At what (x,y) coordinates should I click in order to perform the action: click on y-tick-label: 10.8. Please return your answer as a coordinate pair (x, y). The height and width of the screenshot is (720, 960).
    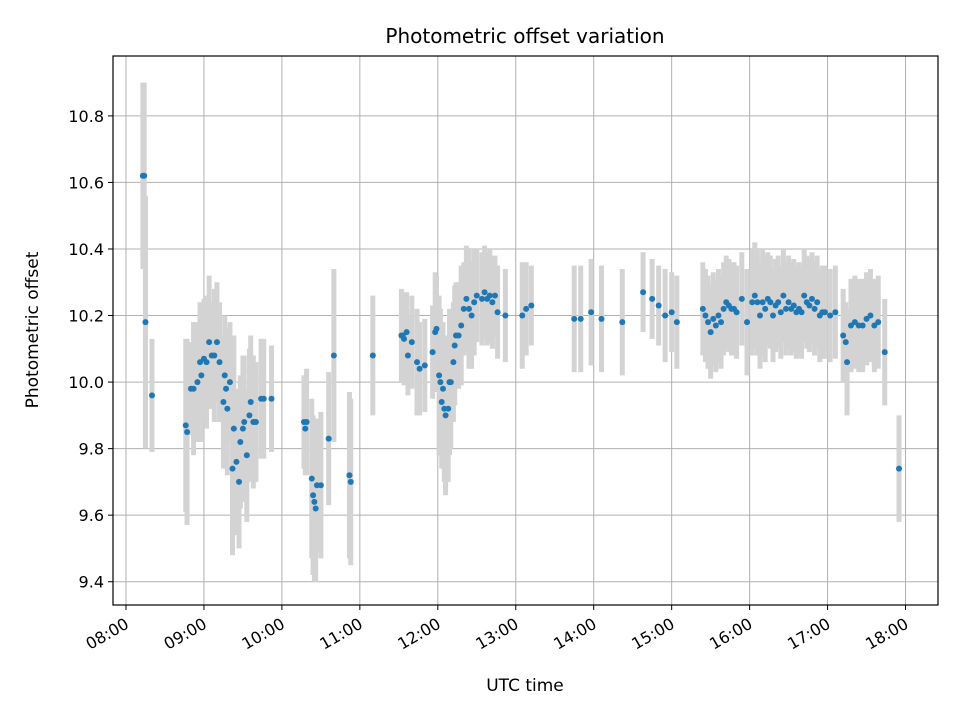
    Looking at the image, I should click on (86, 116).